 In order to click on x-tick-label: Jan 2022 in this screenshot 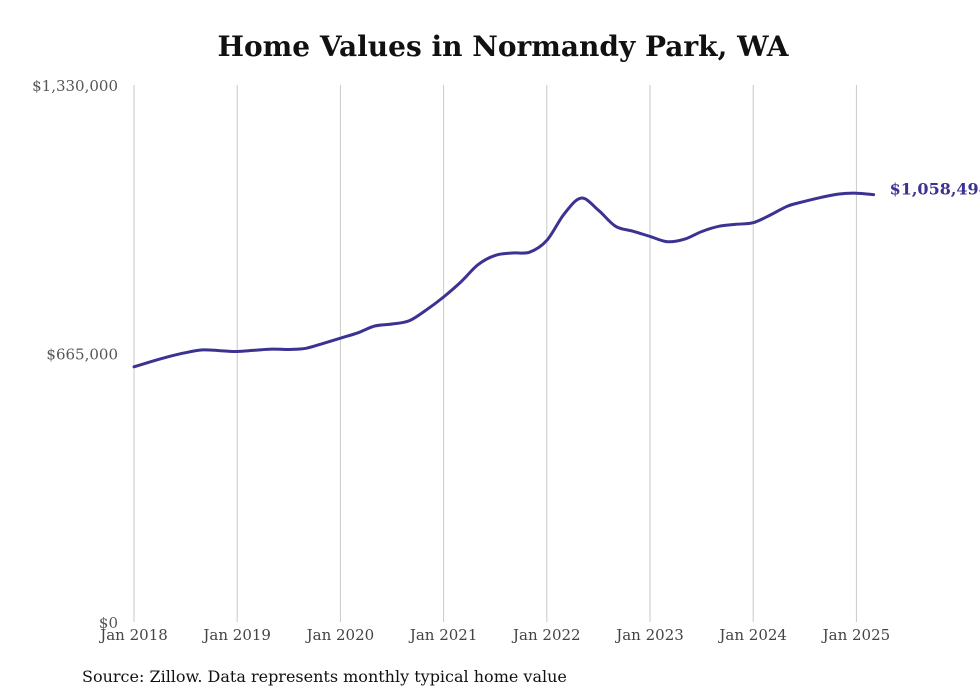, I will do `click(546, 635)`.